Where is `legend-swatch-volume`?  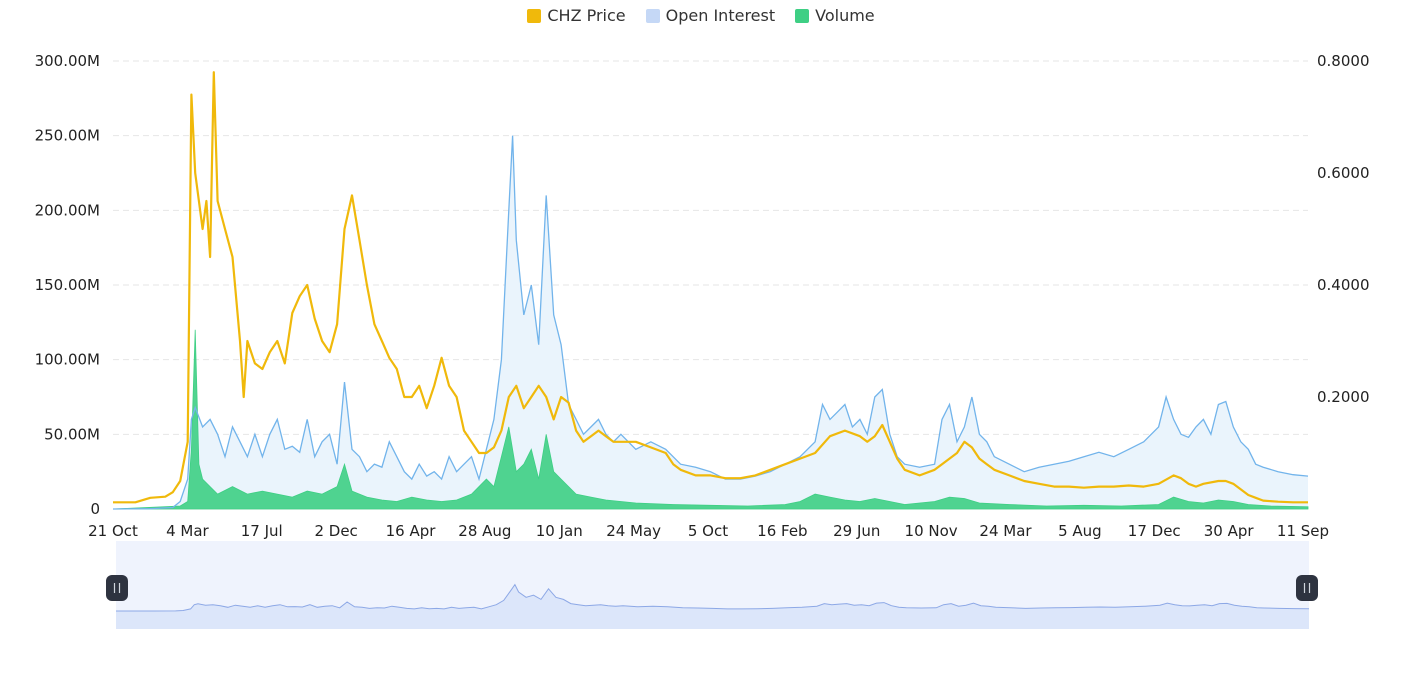 legend-swatch-volume is located at coordinates (802, 15).